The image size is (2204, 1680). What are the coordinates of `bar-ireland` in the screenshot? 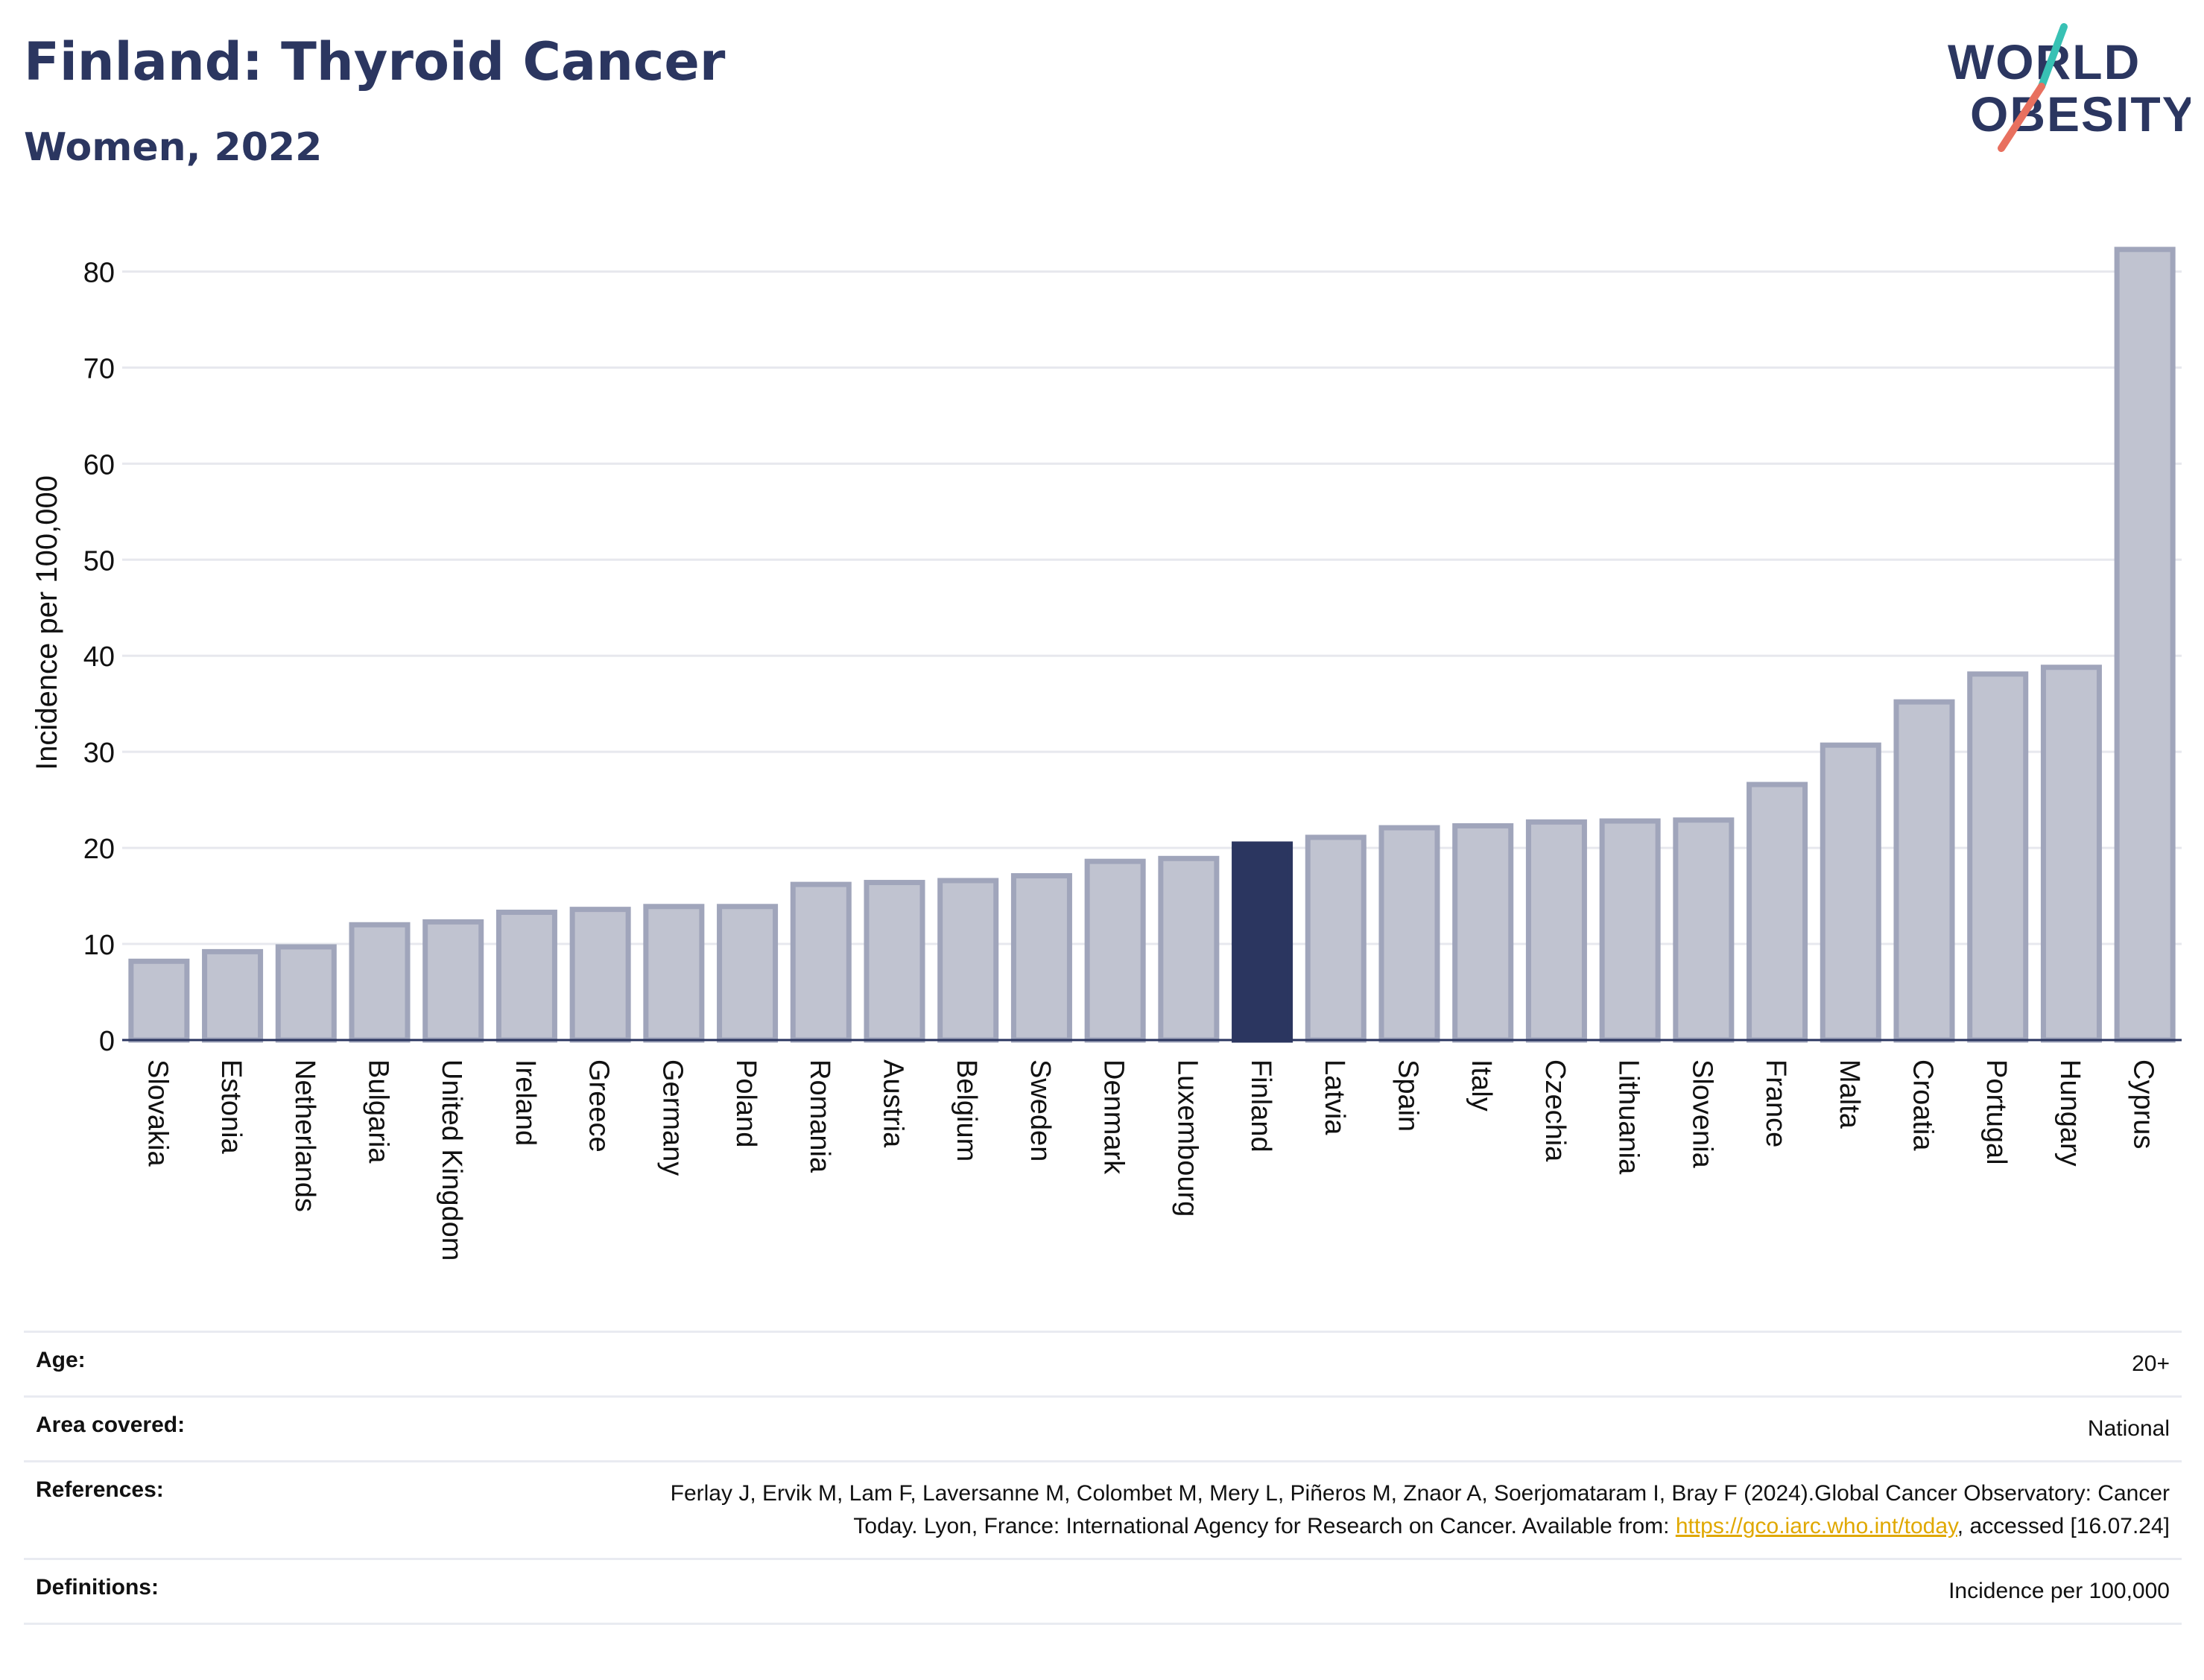 It's located at (526, 976).